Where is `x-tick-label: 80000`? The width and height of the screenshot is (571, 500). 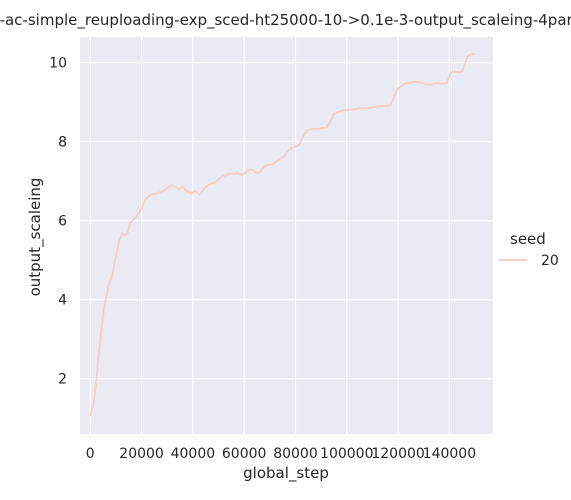
x-tick-label: 80000 is located at coordinates (295, 454).